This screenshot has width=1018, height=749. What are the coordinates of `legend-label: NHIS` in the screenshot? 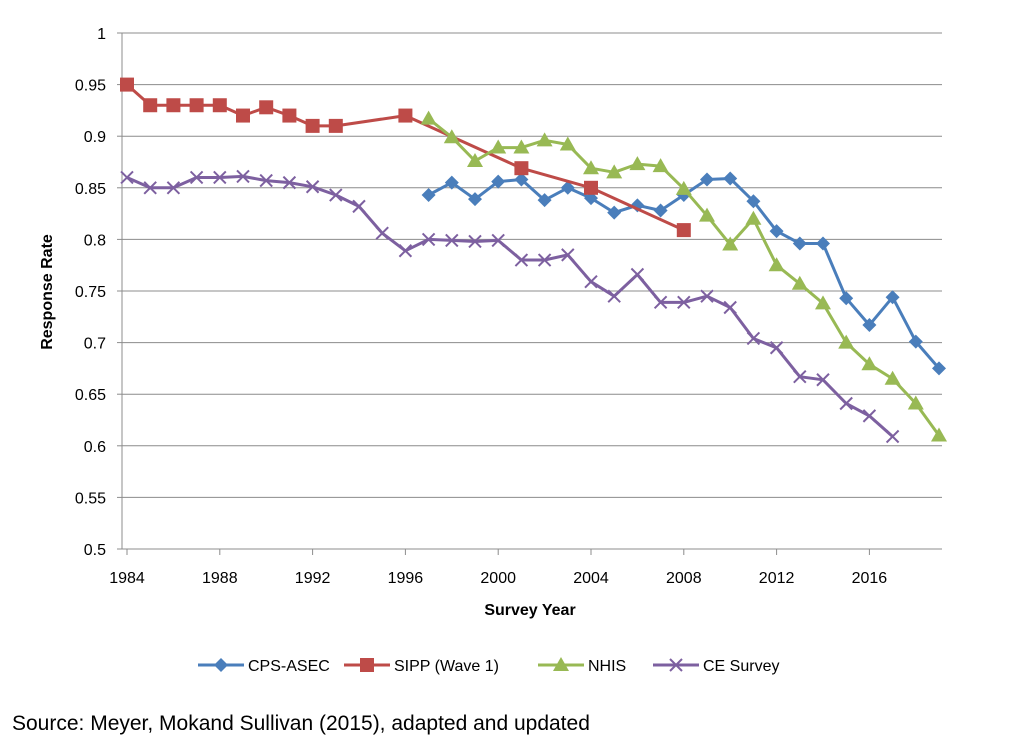 It's located at (607, 666).